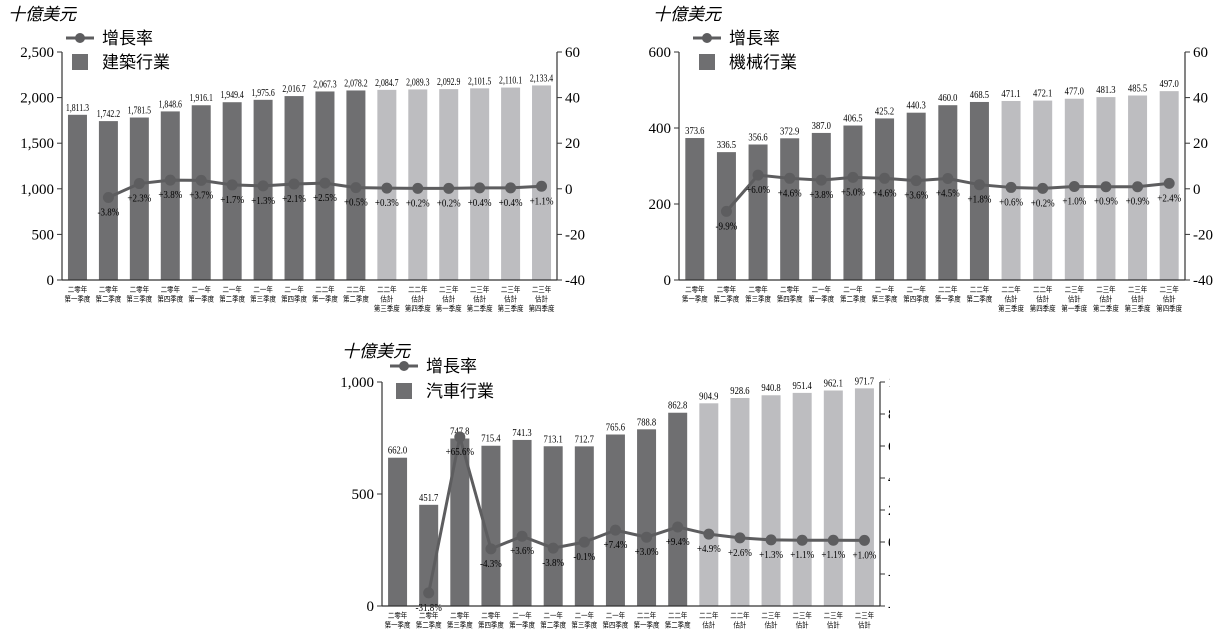 The image size is (1225, 643). What do you see at coordinates (885, 194) in the screenshot?
I see `growth-label: +4.6%` at bounding box center [885, 194].